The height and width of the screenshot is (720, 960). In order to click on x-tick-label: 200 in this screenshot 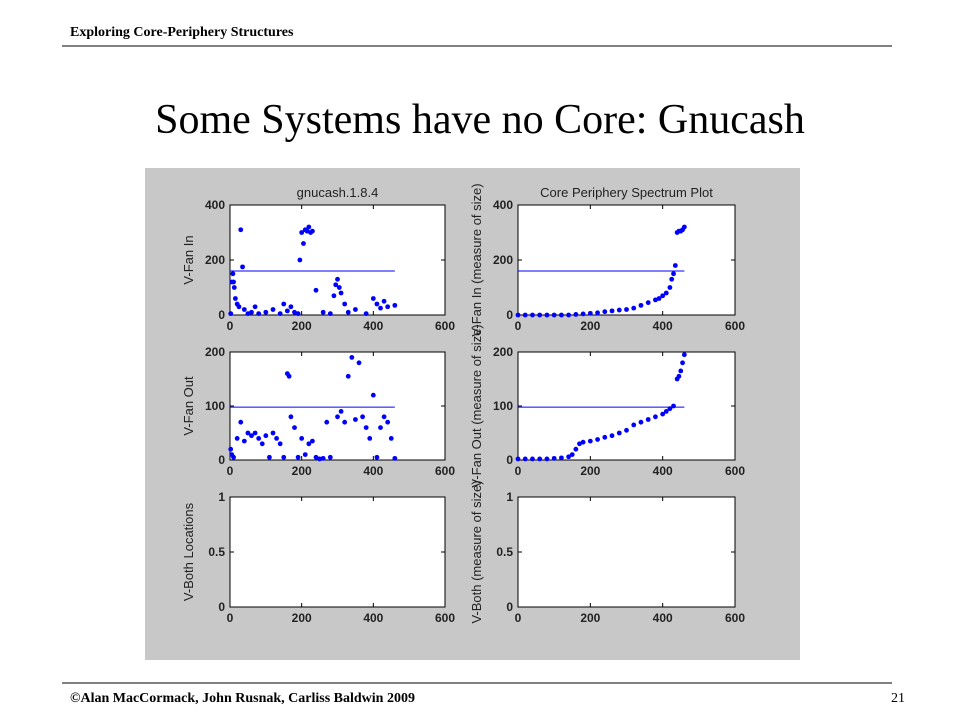, I will do `click(590, 618)`.